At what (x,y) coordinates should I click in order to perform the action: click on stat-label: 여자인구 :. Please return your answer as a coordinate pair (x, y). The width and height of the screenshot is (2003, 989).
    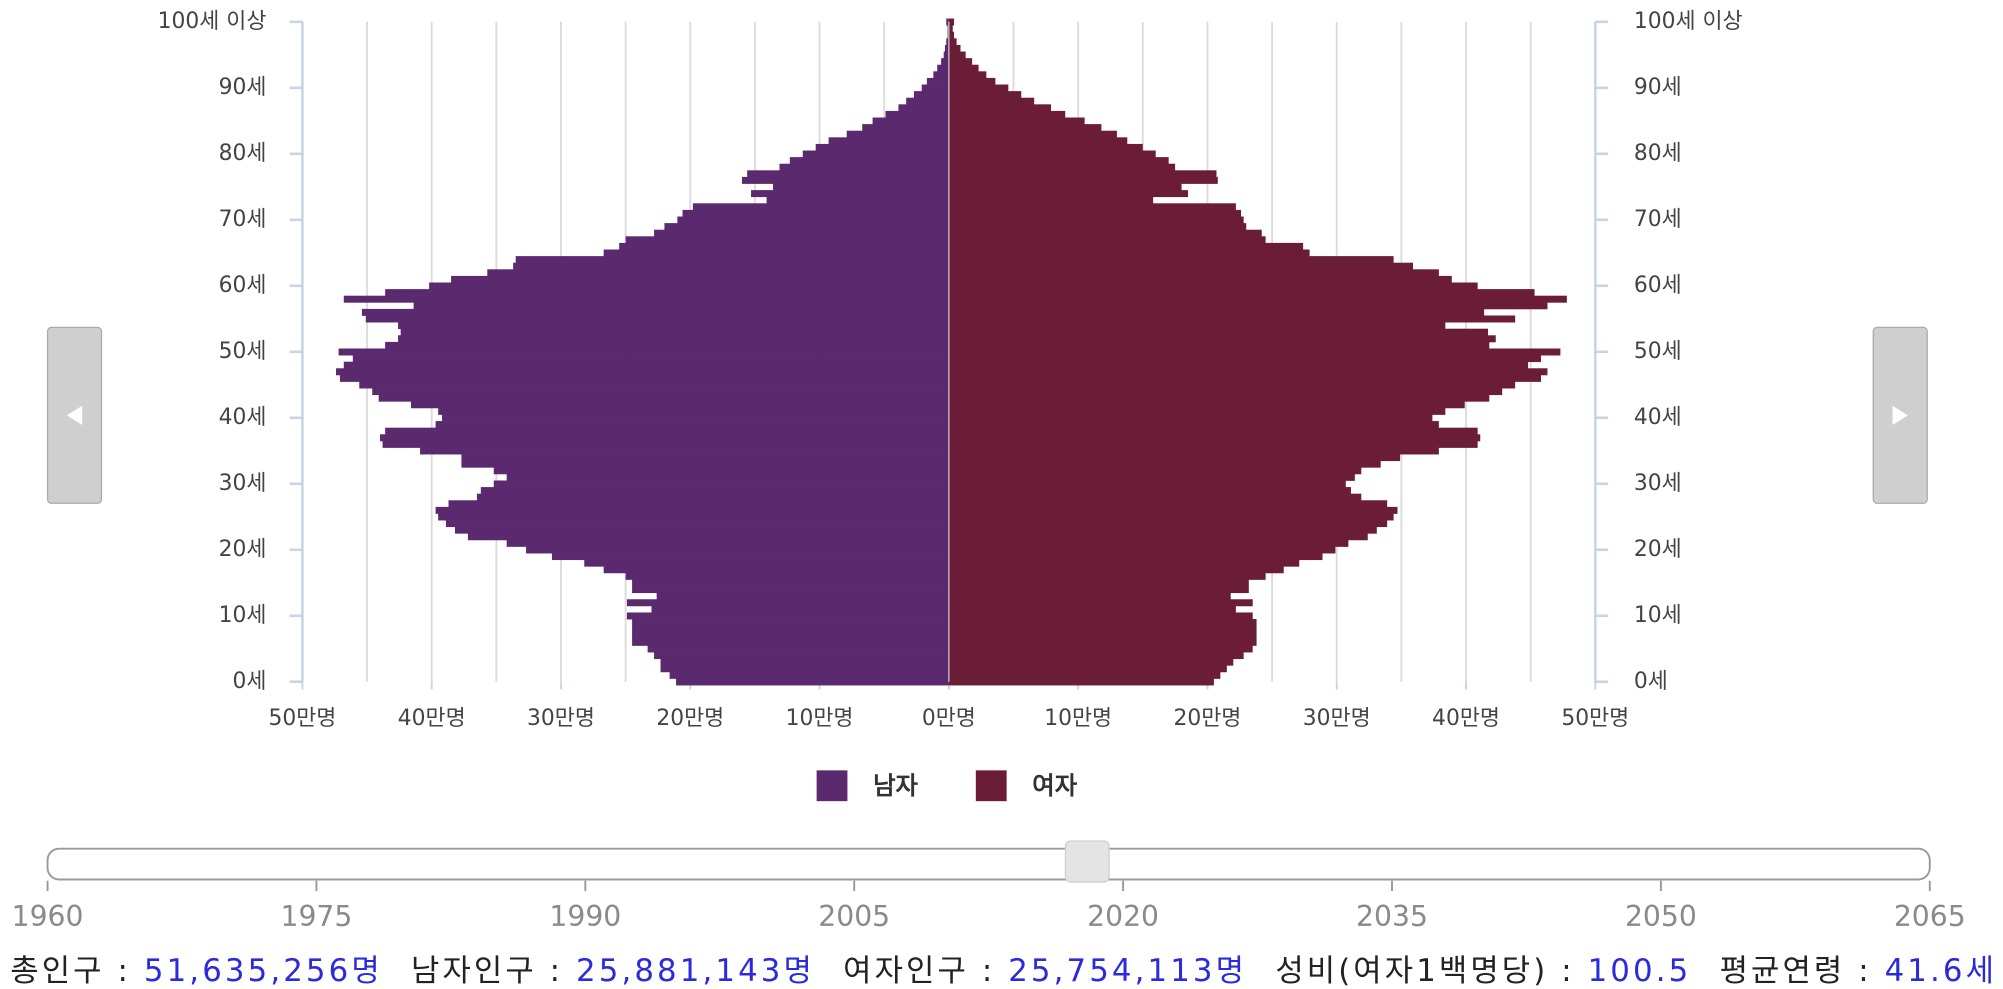
    Looking at the image, I should click on (924, 970).